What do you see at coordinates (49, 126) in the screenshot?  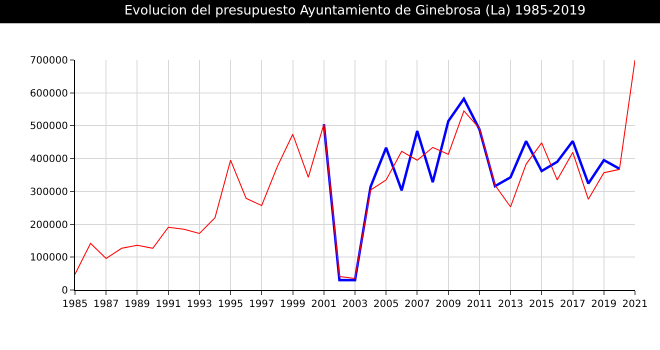 I see `y-tick-label: 500000` at bounding box center [49, 126].